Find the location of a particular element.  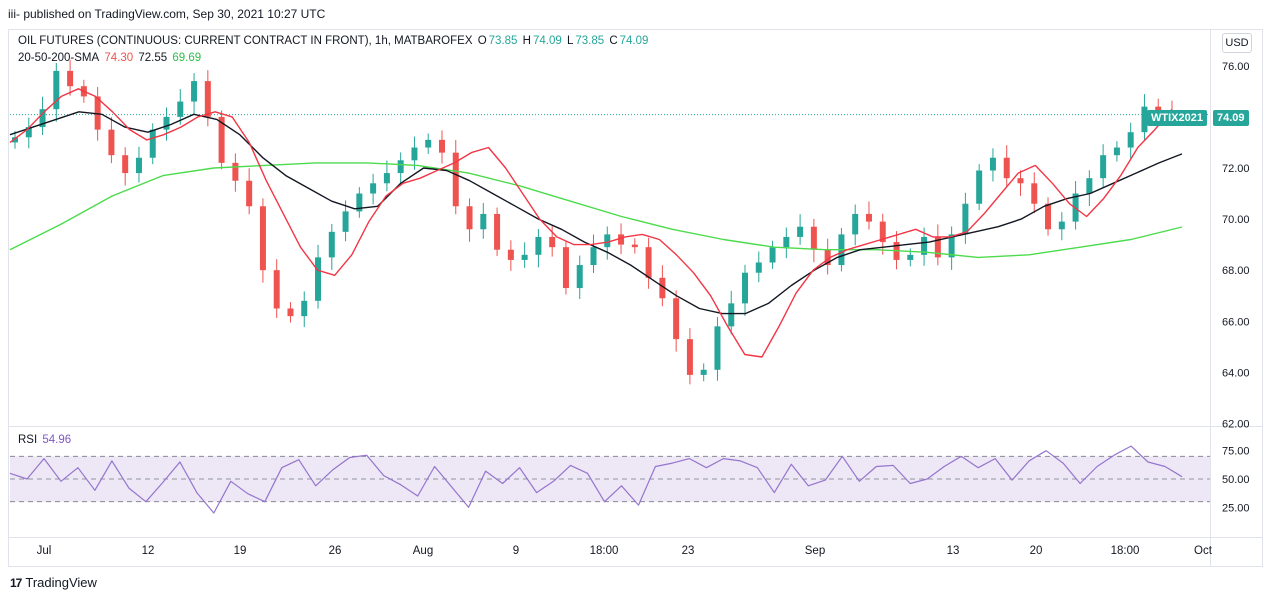

time-tick-label: Sep is located at coordinates (815, 551).